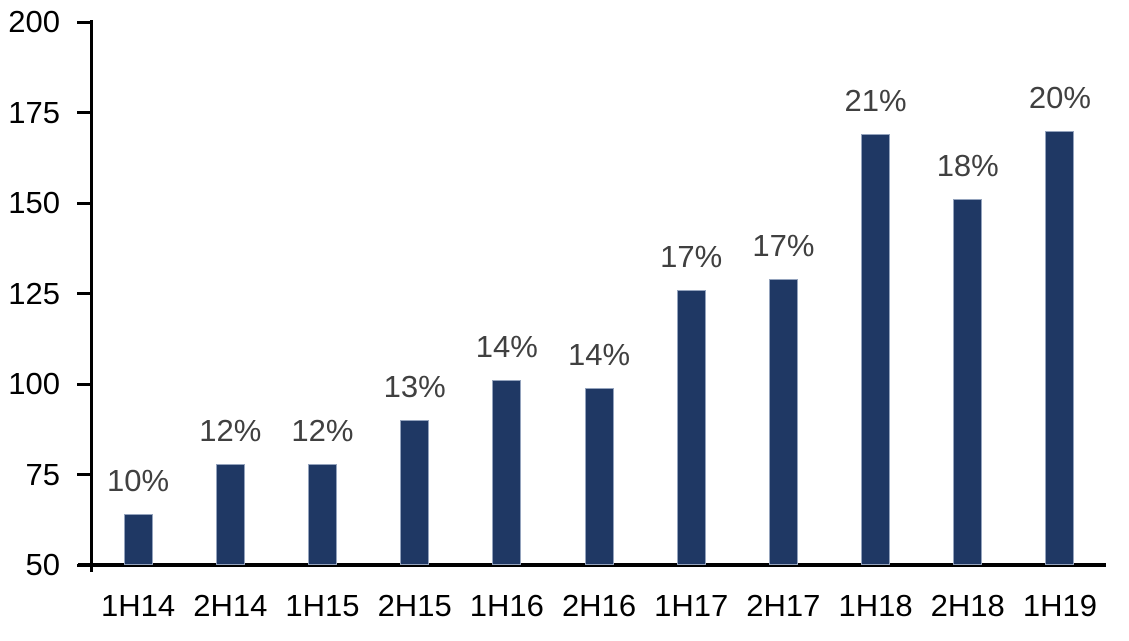 The width and height of the screenshot is (1129, 641). What do you see at coordinates (414, 387) in the screenshot?
I see `bar-value-label: 13%` at bounding box center [414, 387].